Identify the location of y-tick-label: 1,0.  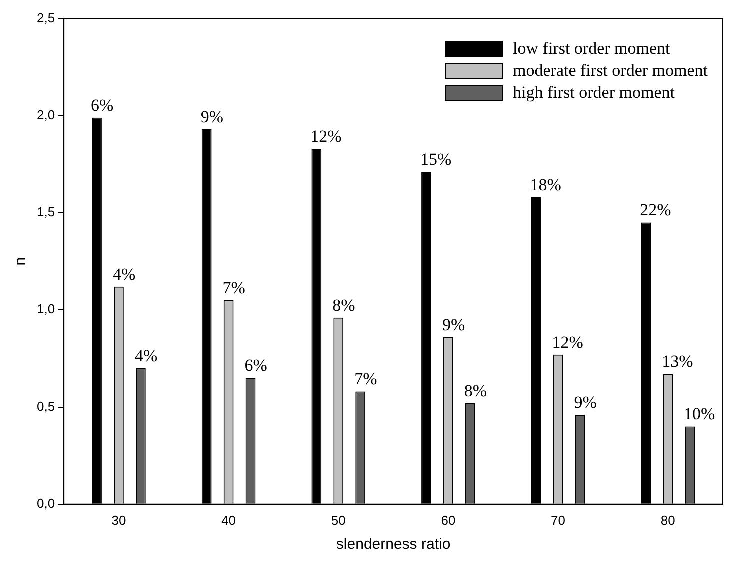
(46, 309).